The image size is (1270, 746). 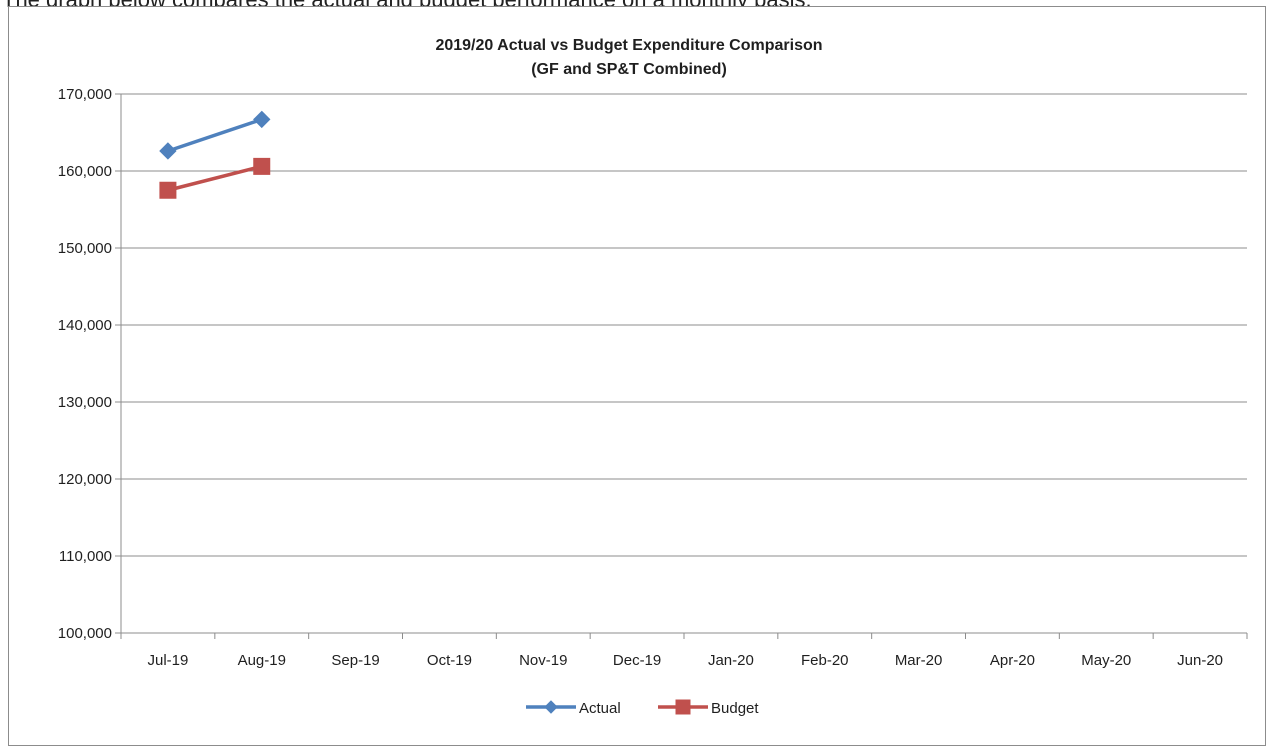 What do you see at coordinates (735, 708) in the screenshot?
I see `legend-label: Budget` at bounding box center [735, 708].